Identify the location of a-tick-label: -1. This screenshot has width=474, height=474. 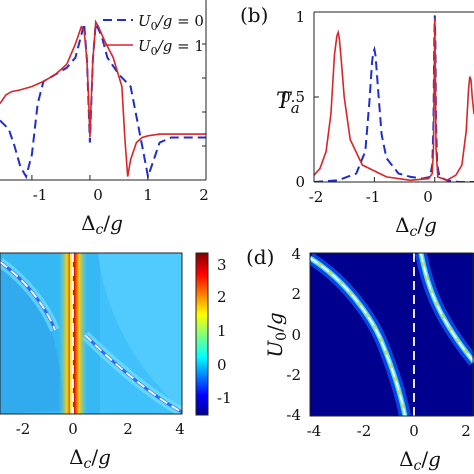
(40, 195).